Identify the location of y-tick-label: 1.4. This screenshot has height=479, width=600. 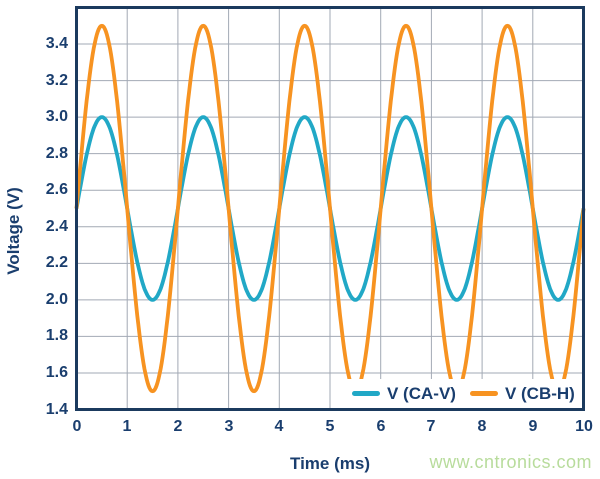
(56, 409).